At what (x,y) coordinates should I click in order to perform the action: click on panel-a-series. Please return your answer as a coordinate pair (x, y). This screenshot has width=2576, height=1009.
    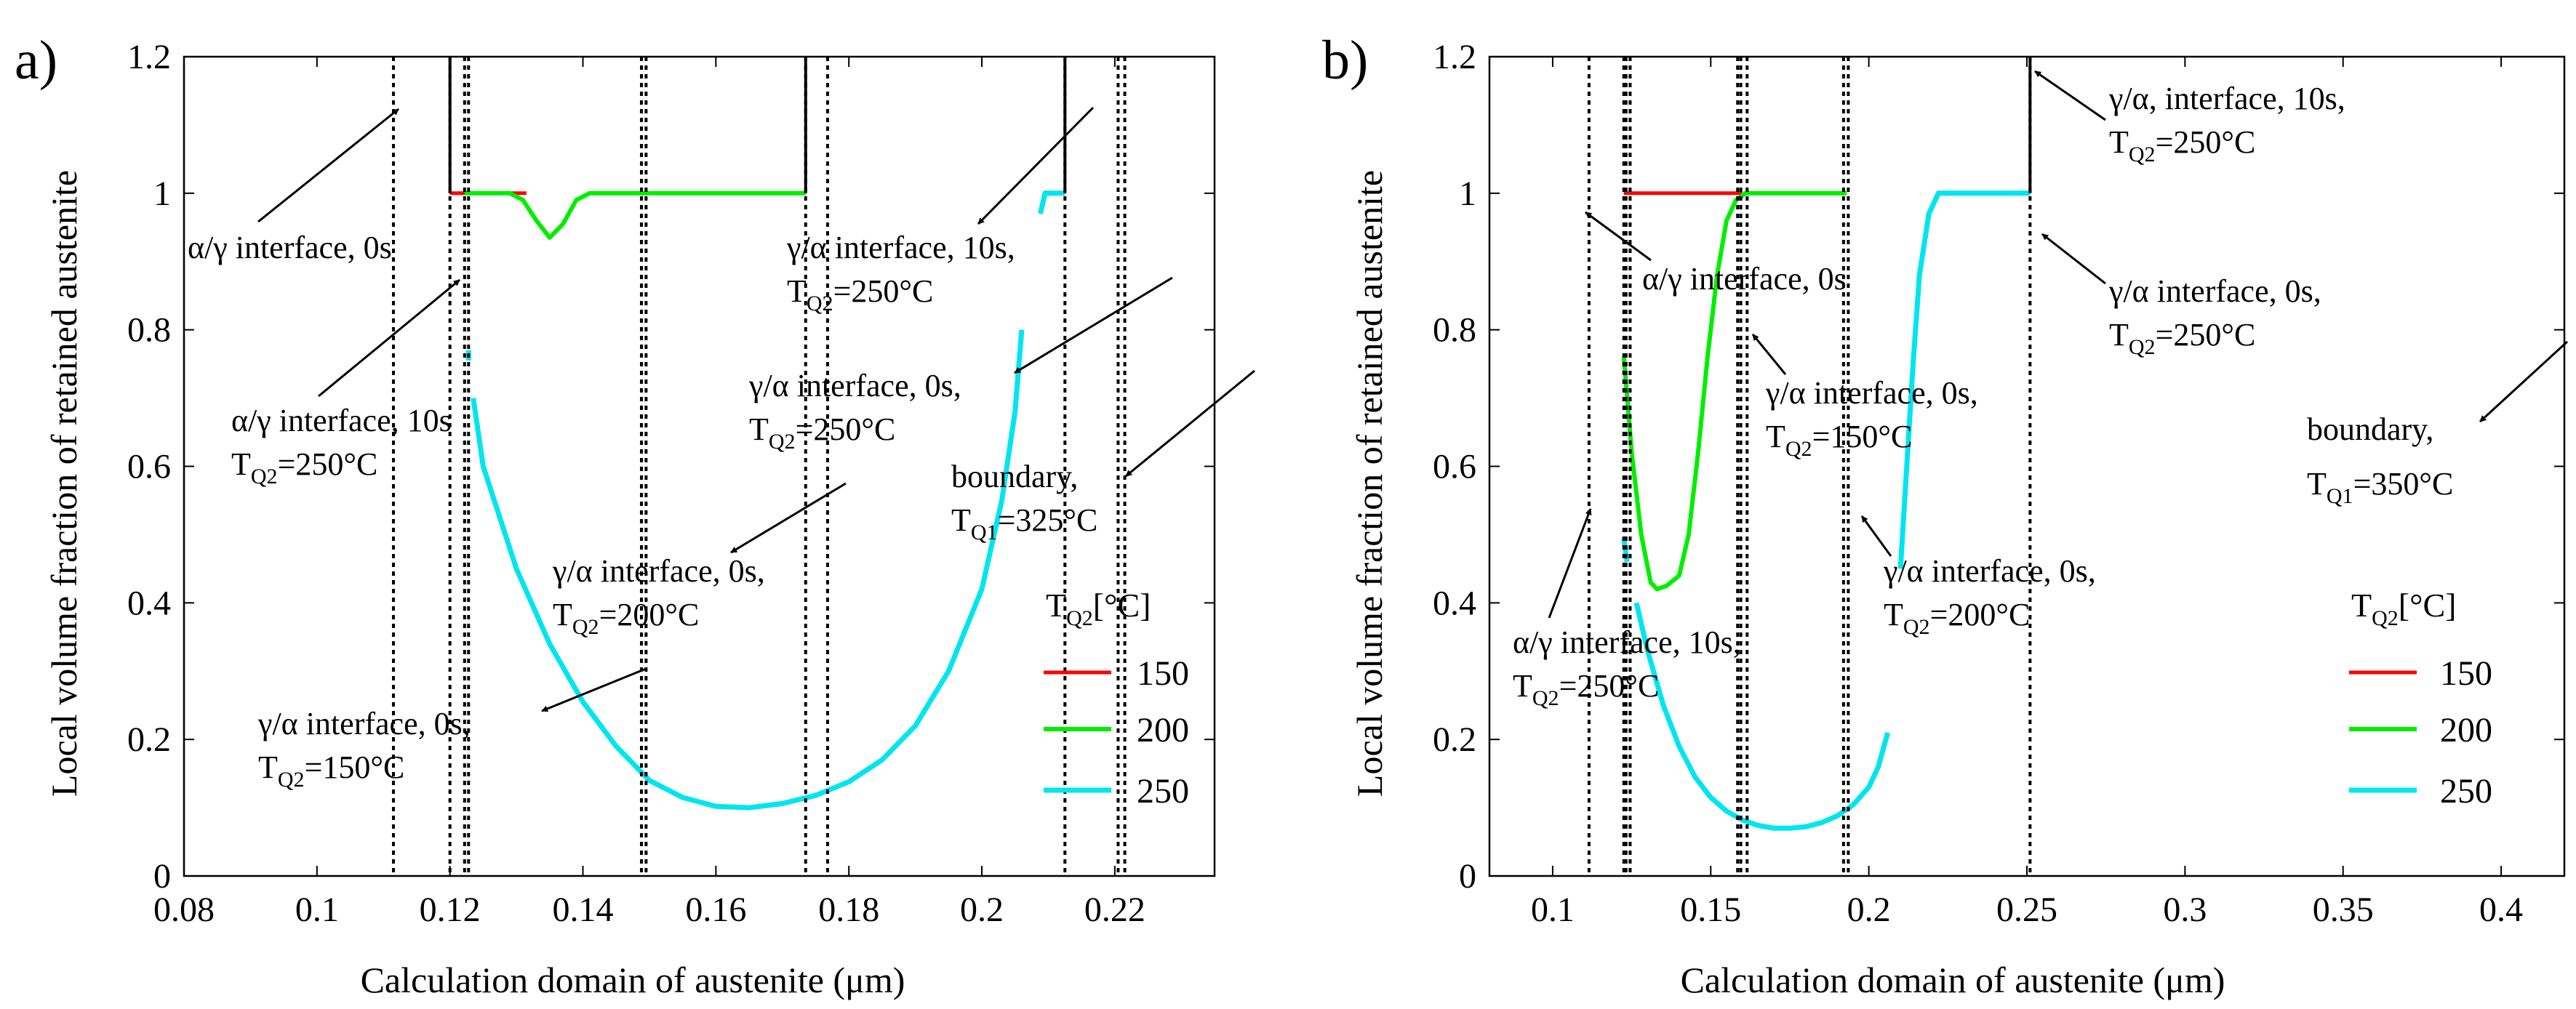
    Looking at the image, I should click on (757, 501).